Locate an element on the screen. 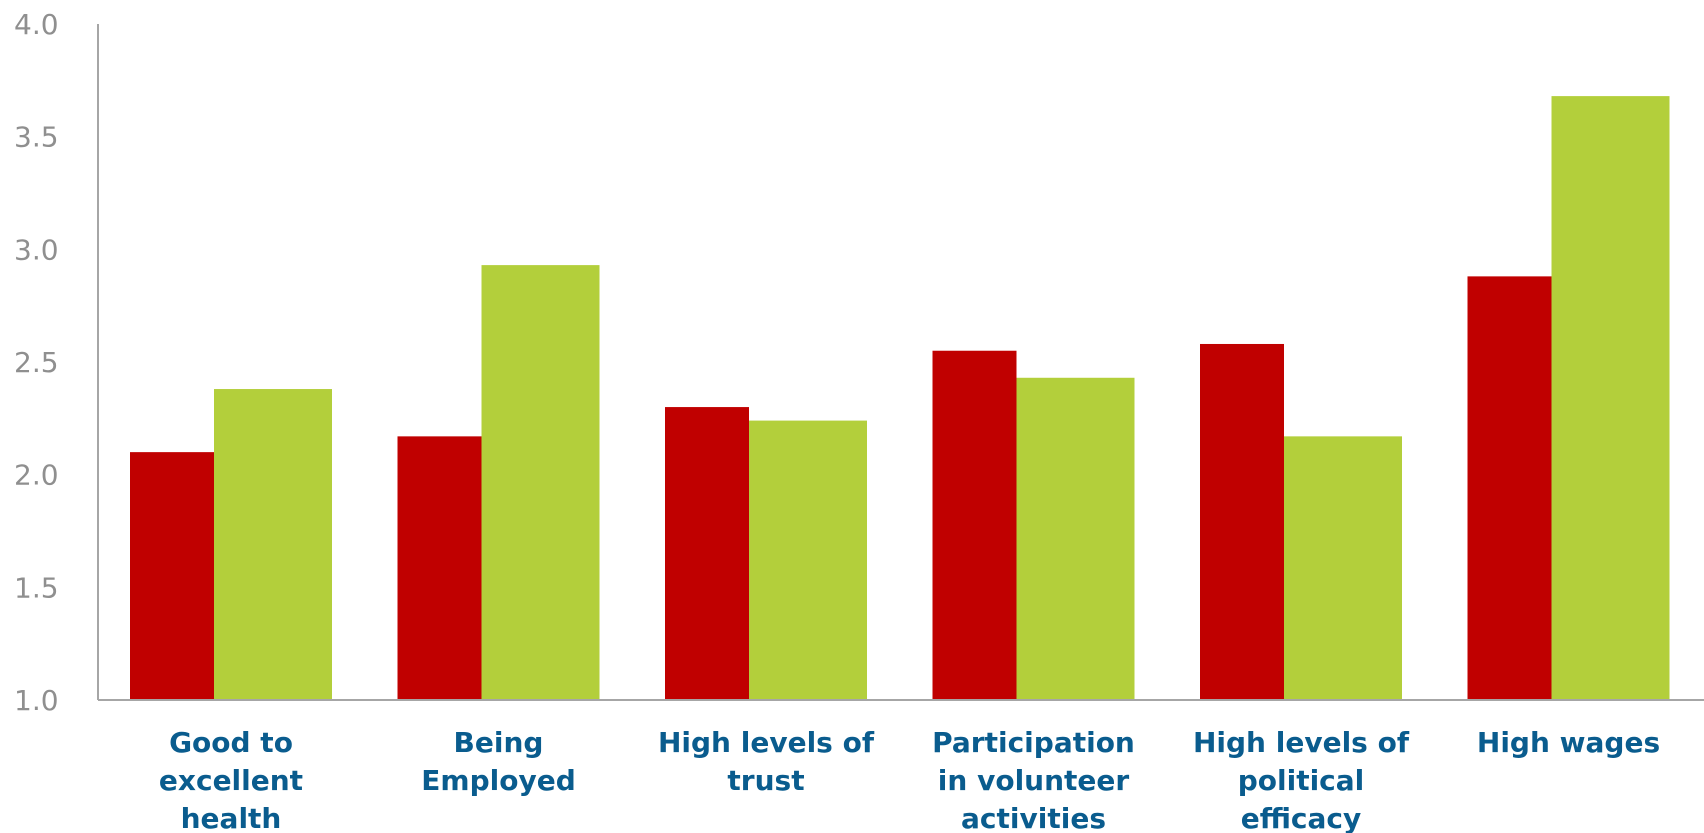  x-category-label-line: Being is located at coordinates (499, 742).